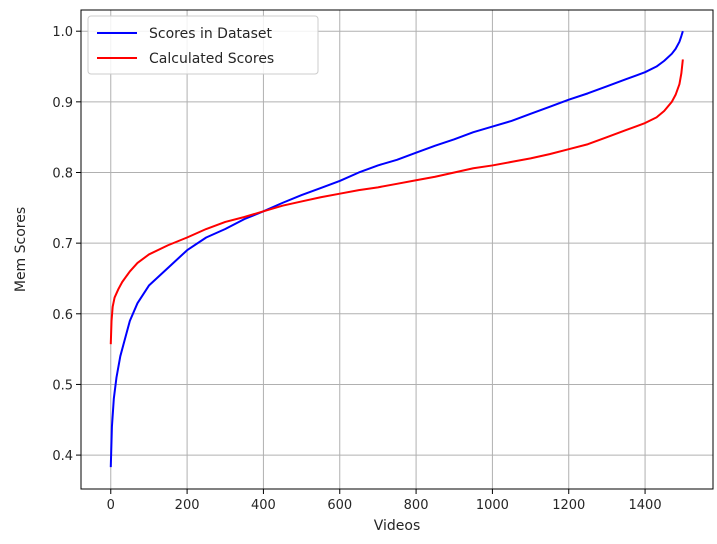 The image size is (717, 544). I want to click on legend-box, so click(203, 45).